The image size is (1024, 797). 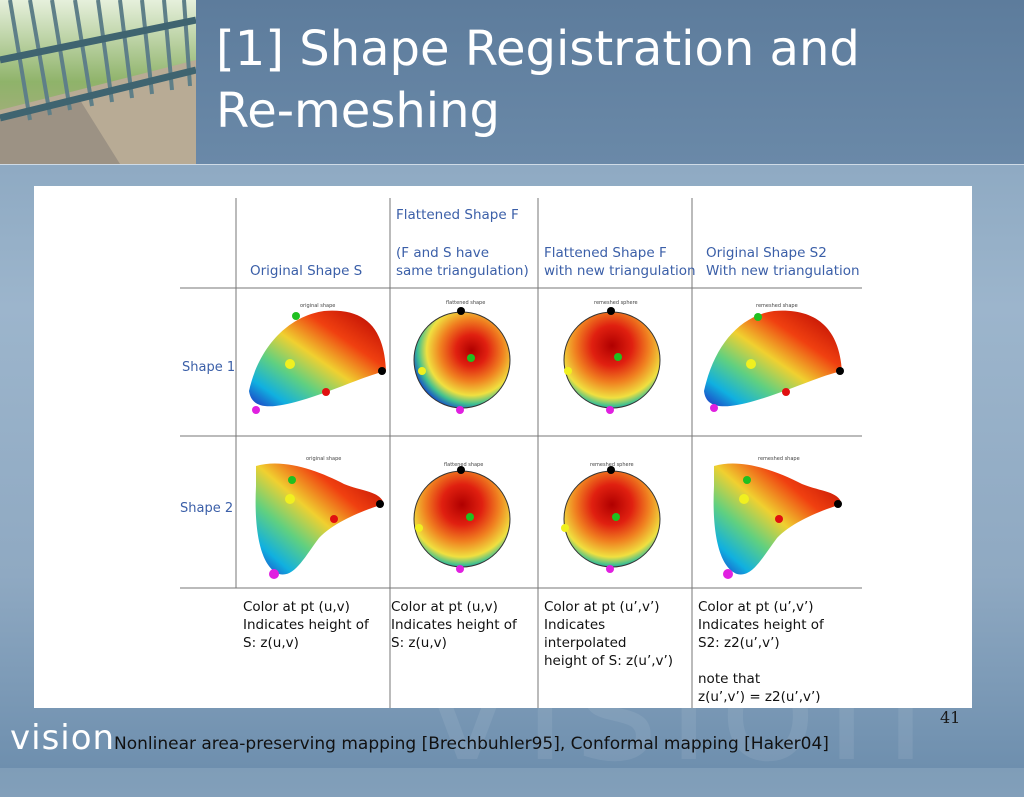 What do you see at coordinates (306, 271) in the screenshot?
I see `col-header-original-shape: Original Shape S` at bounding box center [306, 271].